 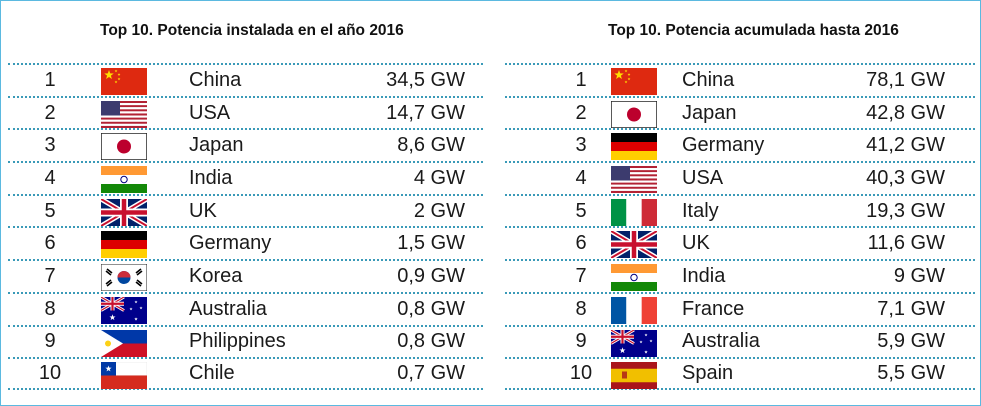 What do you see at coordinates (431, 243) in the screenshot?
I see `capacity-value: 1,5 GW` at bounding box center [431, 243].